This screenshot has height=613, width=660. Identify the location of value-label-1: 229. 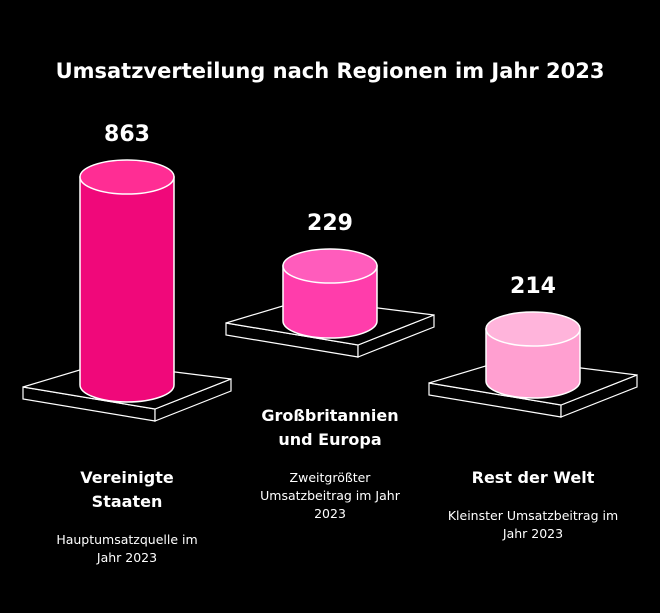
(330, 223).